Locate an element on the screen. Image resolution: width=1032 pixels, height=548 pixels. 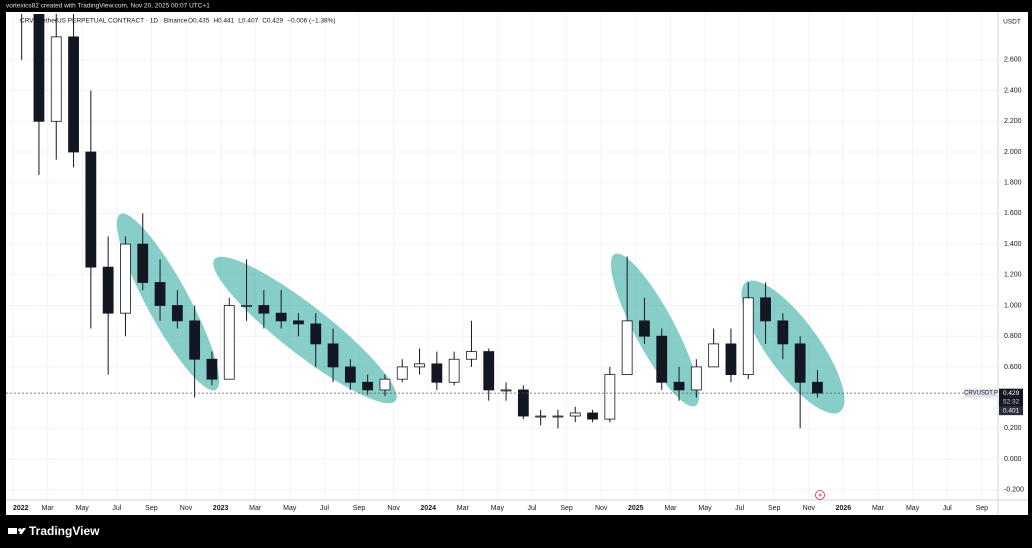
y-tick-label: 2.400 is located at coordinates (1013, 90).